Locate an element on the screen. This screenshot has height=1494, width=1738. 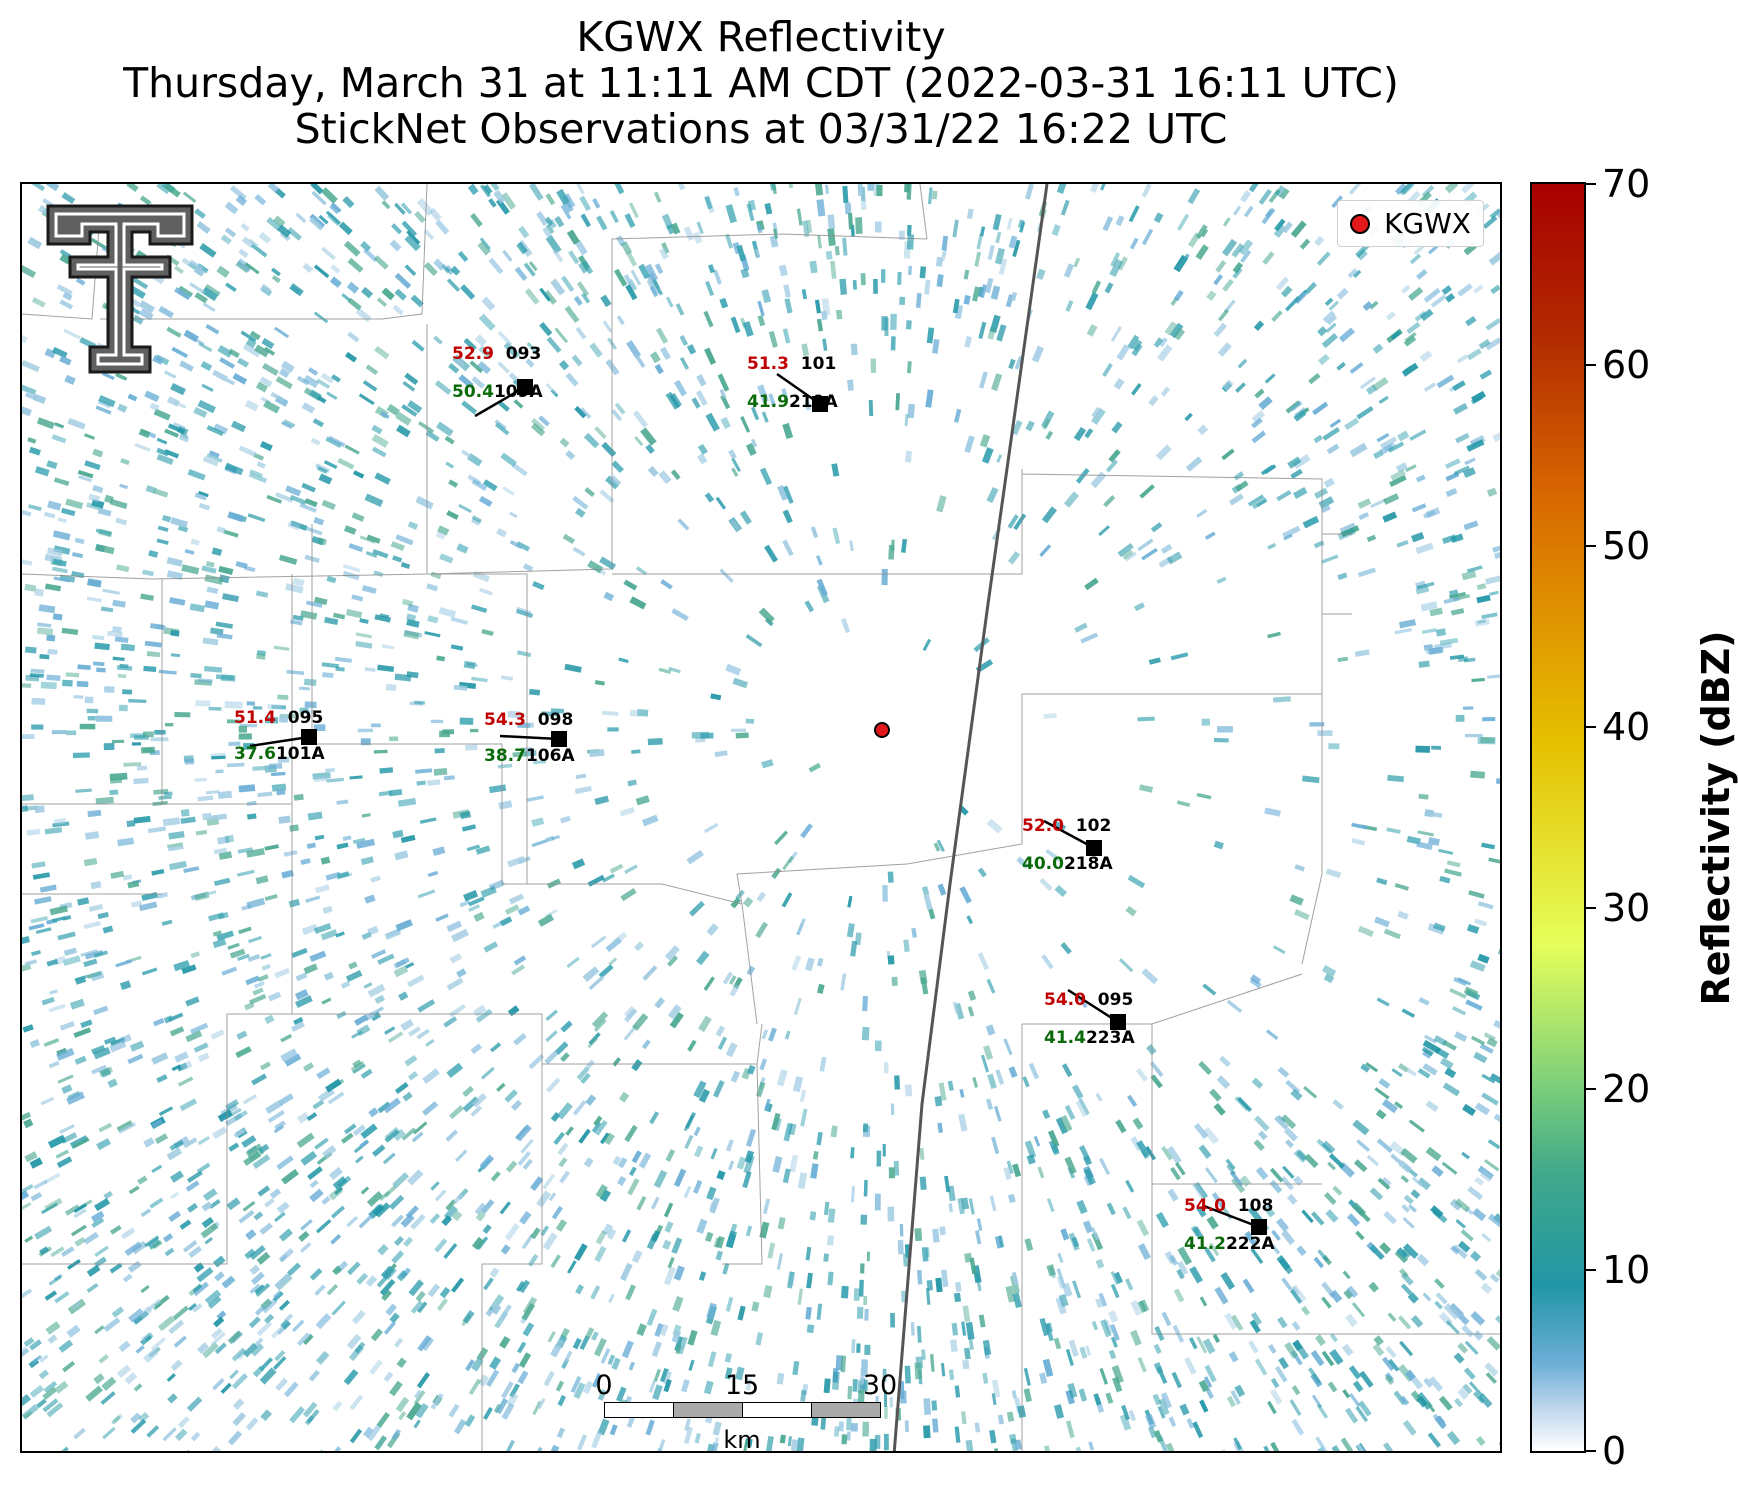
station-dewpoint: 41.9 is located at coordinates (768, 402).